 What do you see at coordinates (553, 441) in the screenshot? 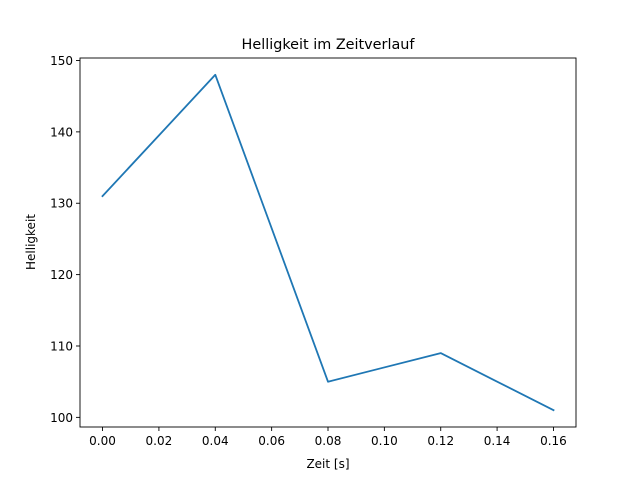
I see `x-tick-label: 0.16` at bounding box center [553, 441].